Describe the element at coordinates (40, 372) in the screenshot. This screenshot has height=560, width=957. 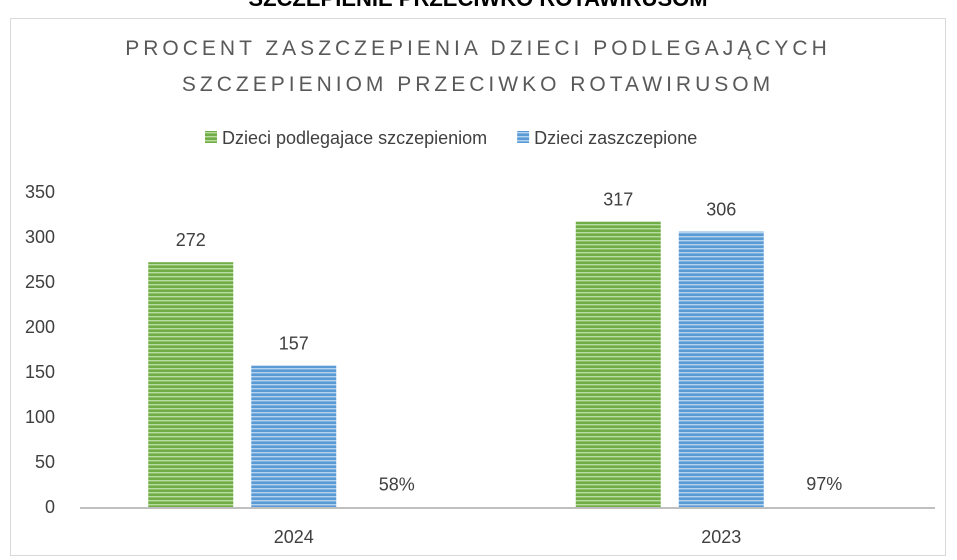
I see `y-tick-label: 150` at that location.